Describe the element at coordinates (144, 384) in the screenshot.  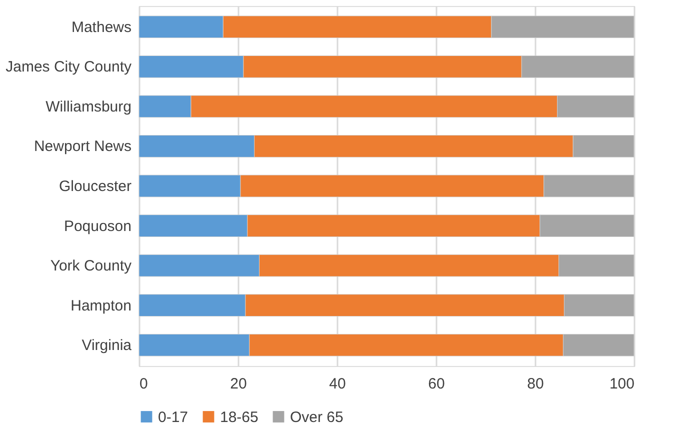
I see `x-tick-label: 0` at that location.